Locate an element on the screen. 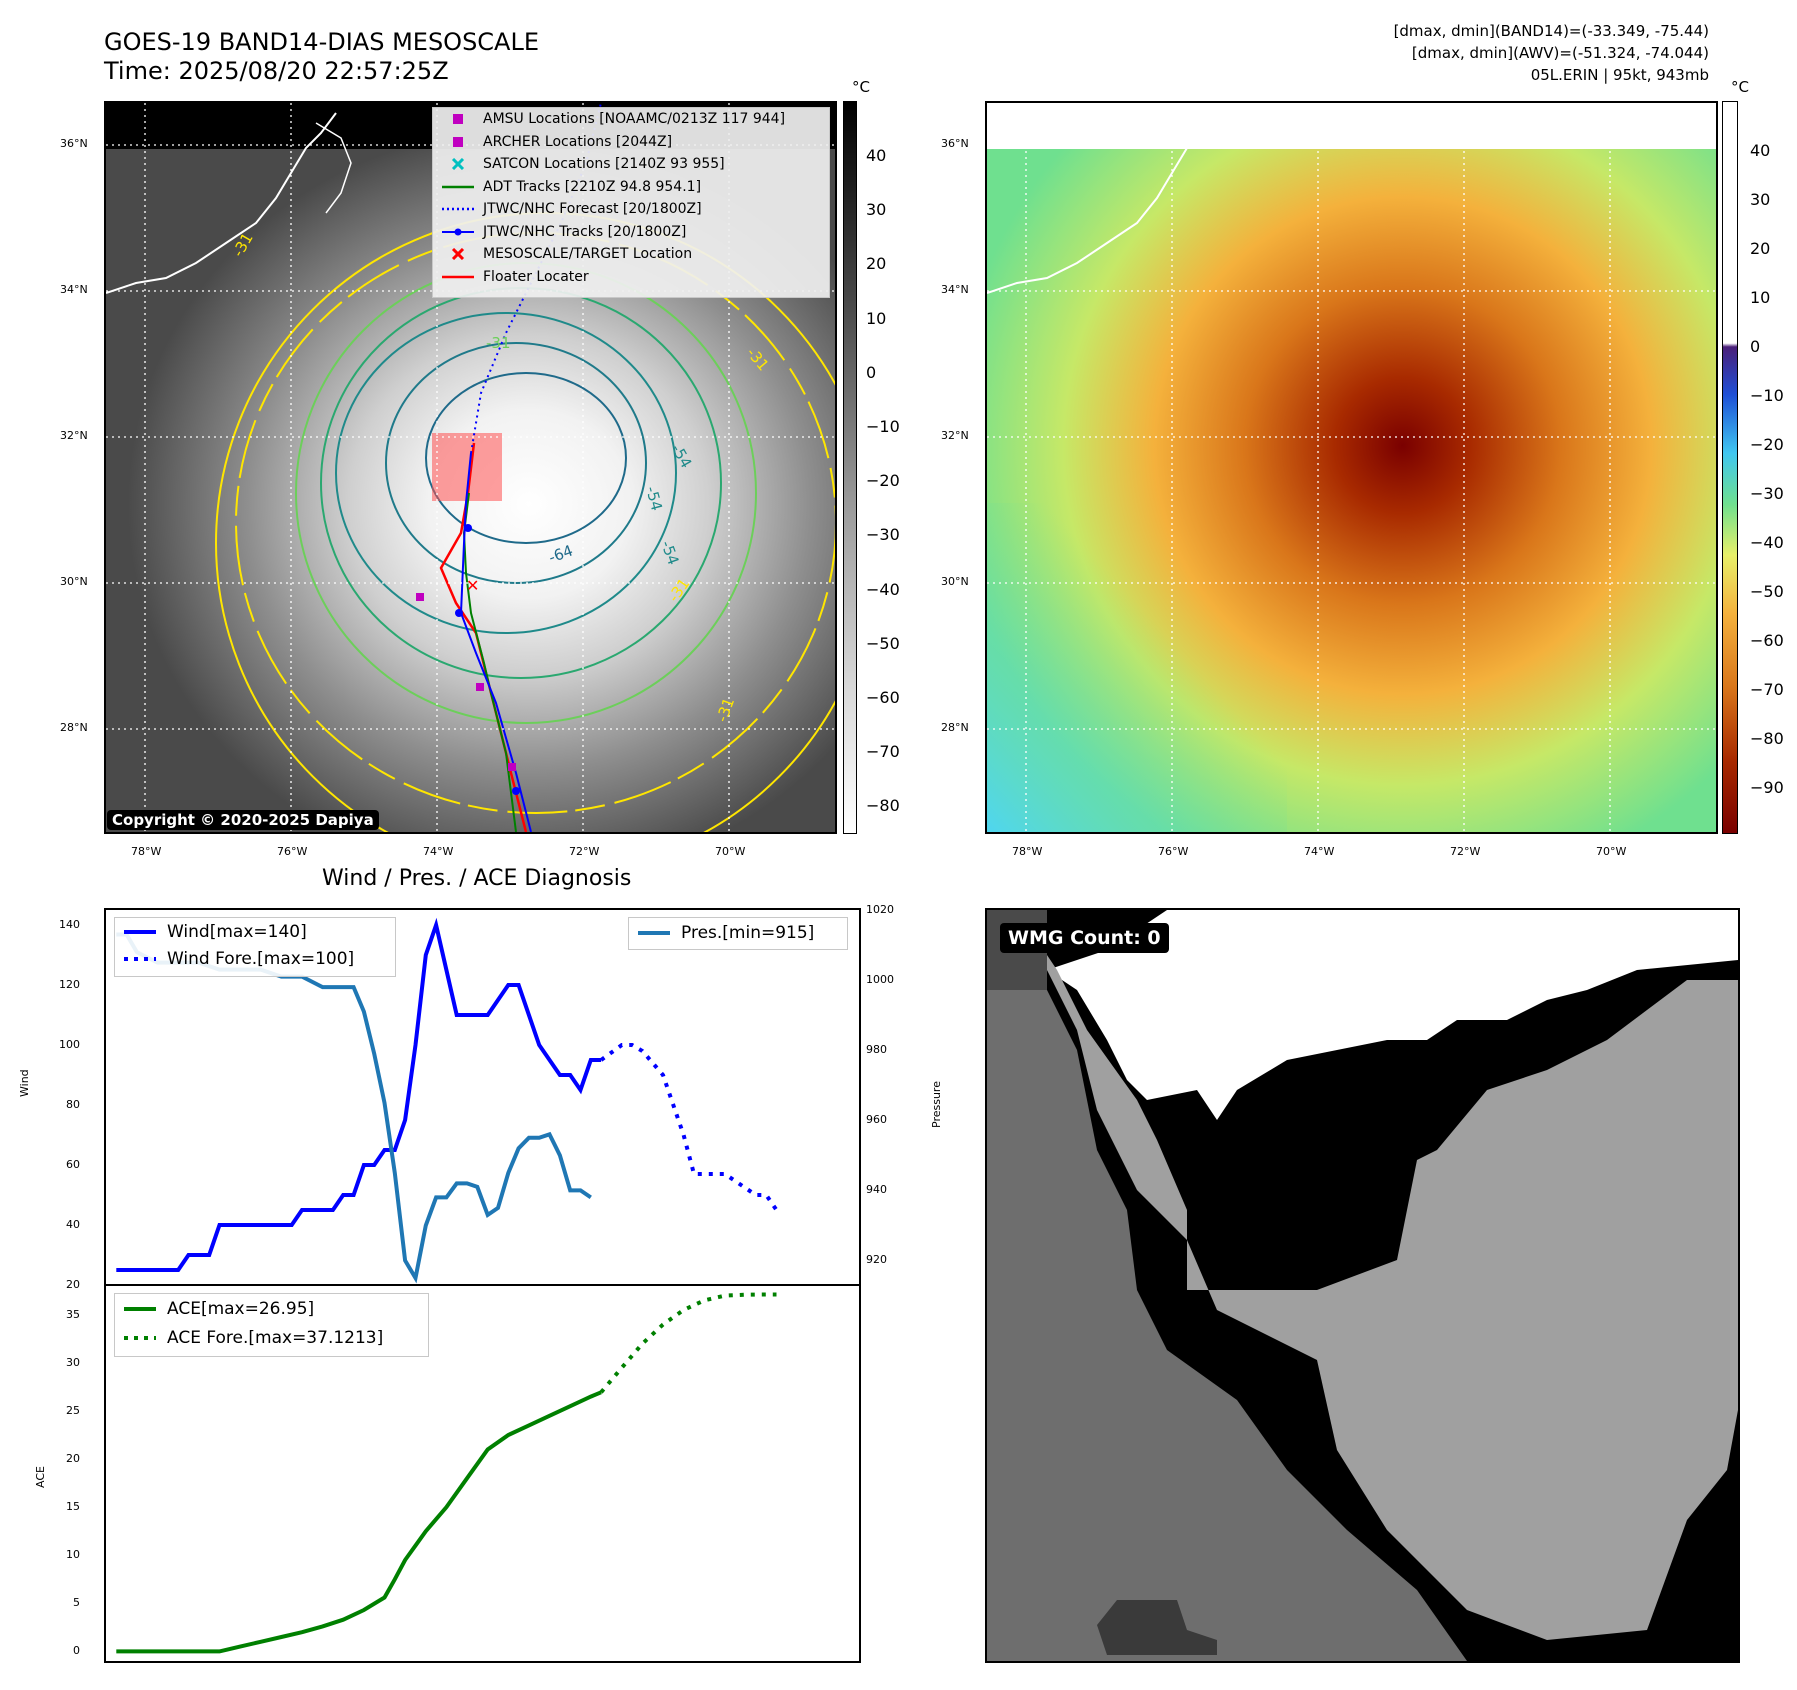 Image resolution: width=1797 pixels, height=1690 pixels. awv-colorbar-unit: °C is located at coordinates (1740, 87).